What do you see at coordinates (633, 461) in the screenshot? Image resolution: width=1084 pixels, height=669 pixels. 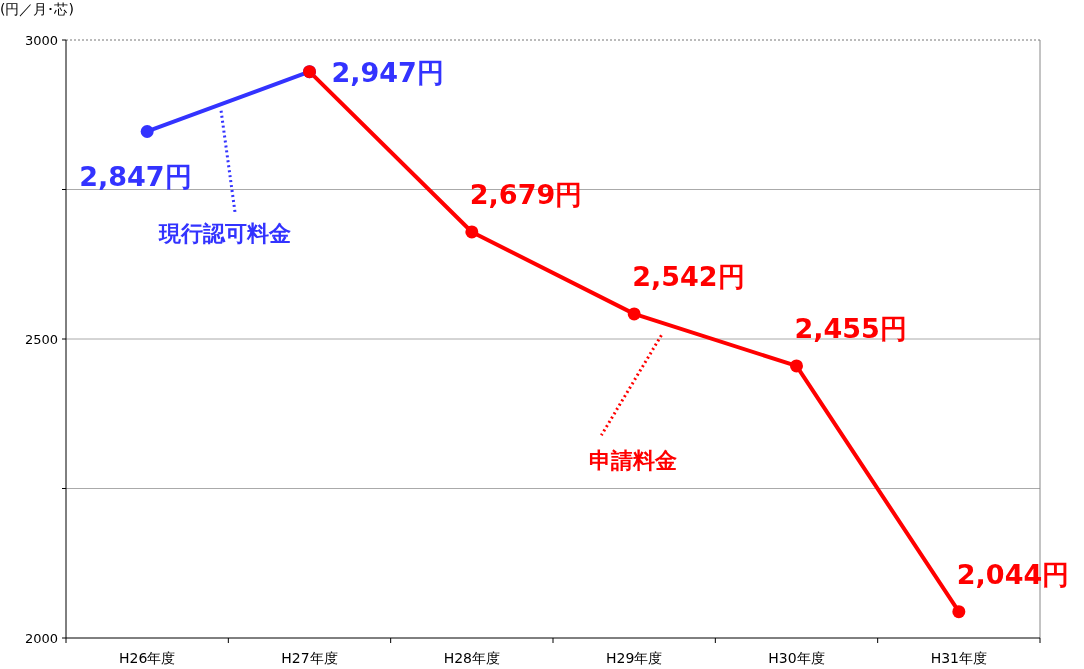 I see `text: 申請料金` at bounding box center [633, 461].